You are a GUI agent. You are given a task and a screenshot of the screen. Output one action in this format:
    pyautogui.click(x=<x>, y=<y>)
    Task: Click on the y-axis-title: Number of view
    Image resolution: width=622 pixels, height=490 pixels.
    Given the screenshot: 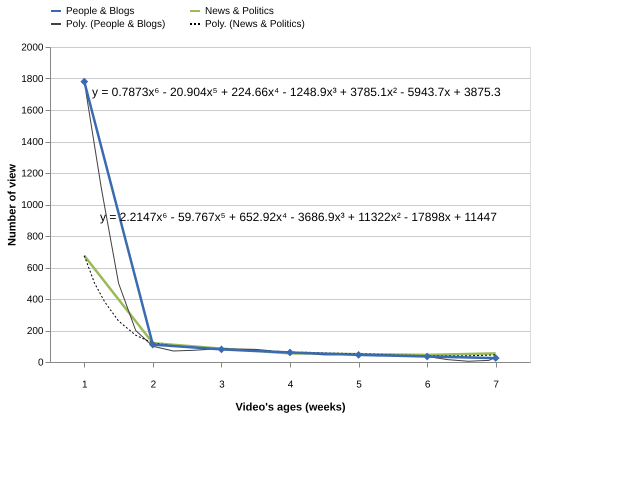 What is the action you would take?
    pyautogui.click(x=12, y=205)
    